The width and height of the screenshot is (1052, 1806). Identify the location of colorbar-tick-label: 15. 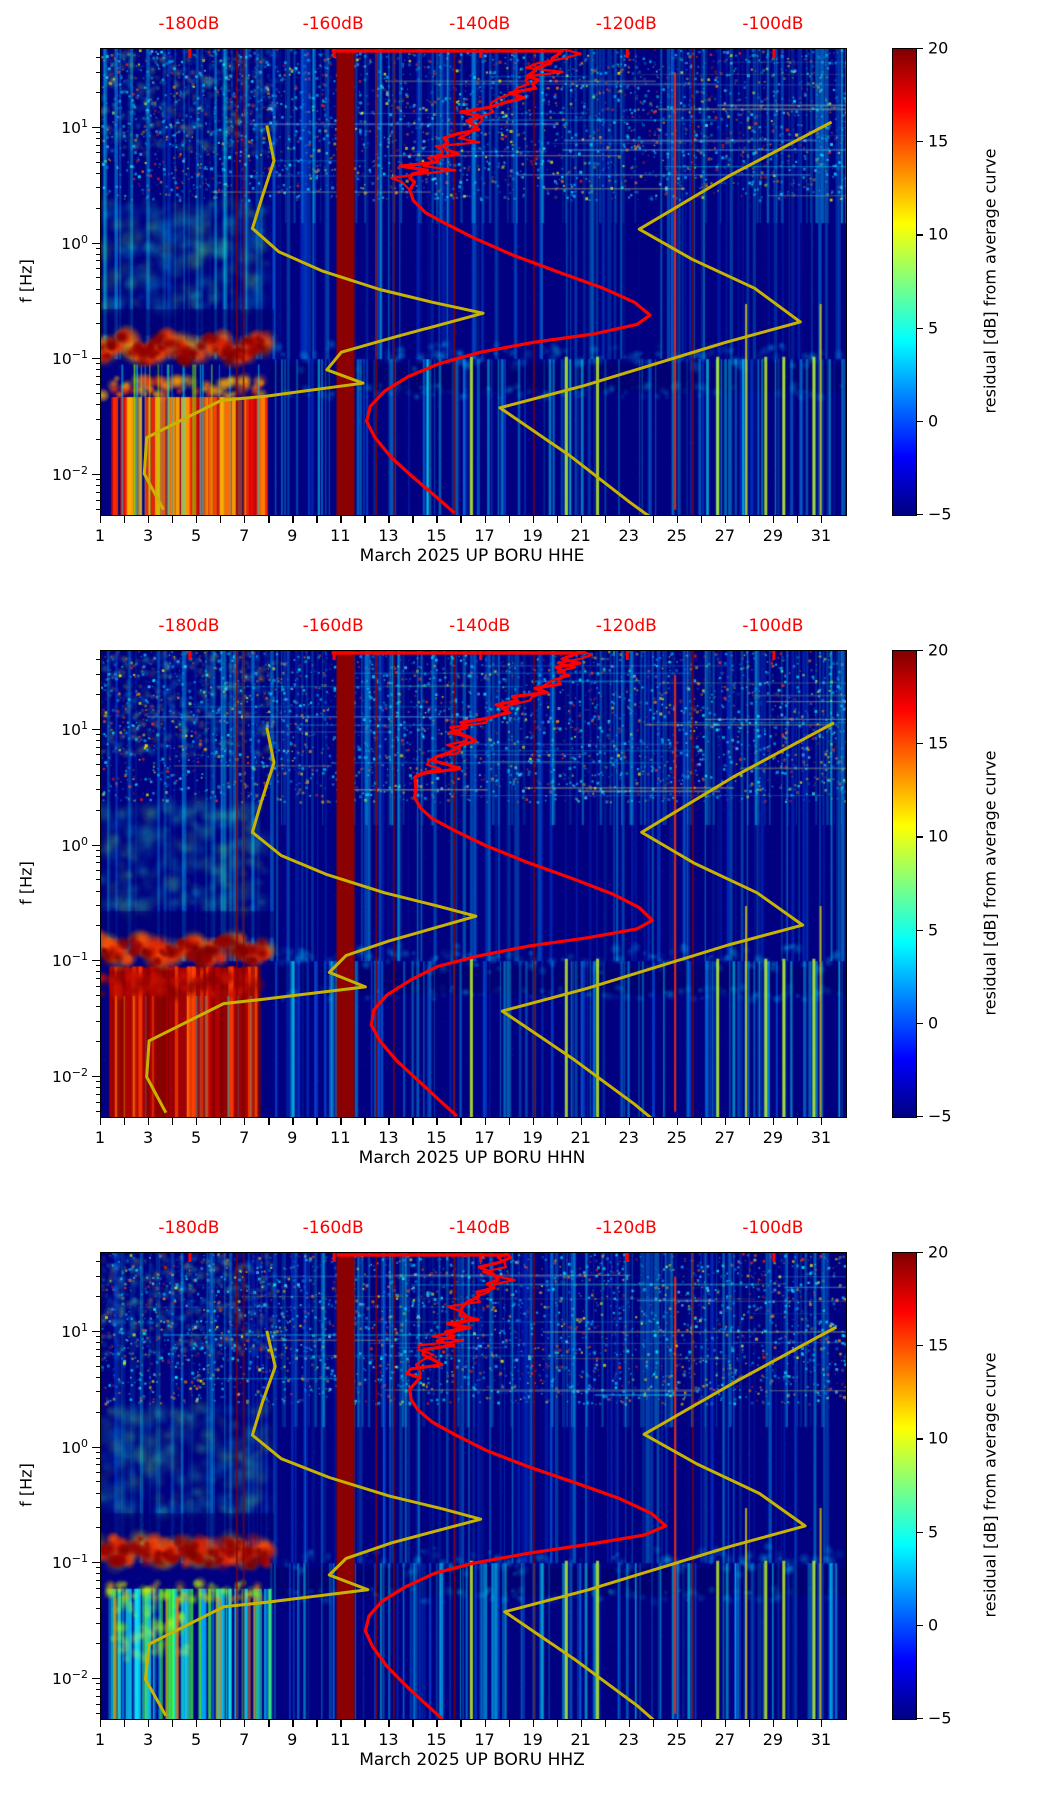
(938, 1345).